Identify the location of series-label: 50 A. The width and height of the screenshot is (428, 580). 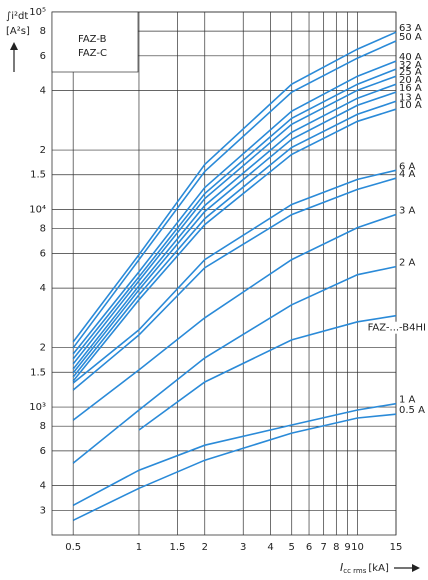
(410, 37).